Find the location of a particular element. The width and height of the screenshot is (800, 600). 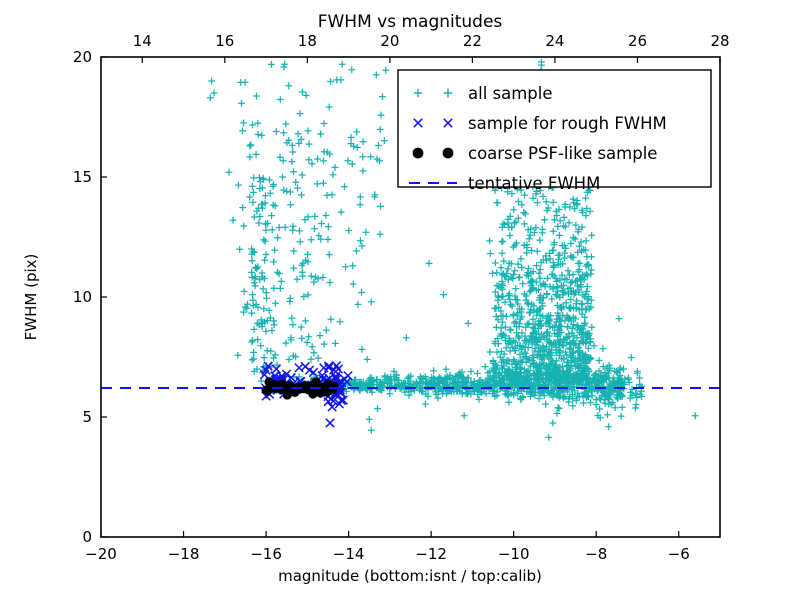

x-tick-label-top: 22 is located at coordinates (472, 41).